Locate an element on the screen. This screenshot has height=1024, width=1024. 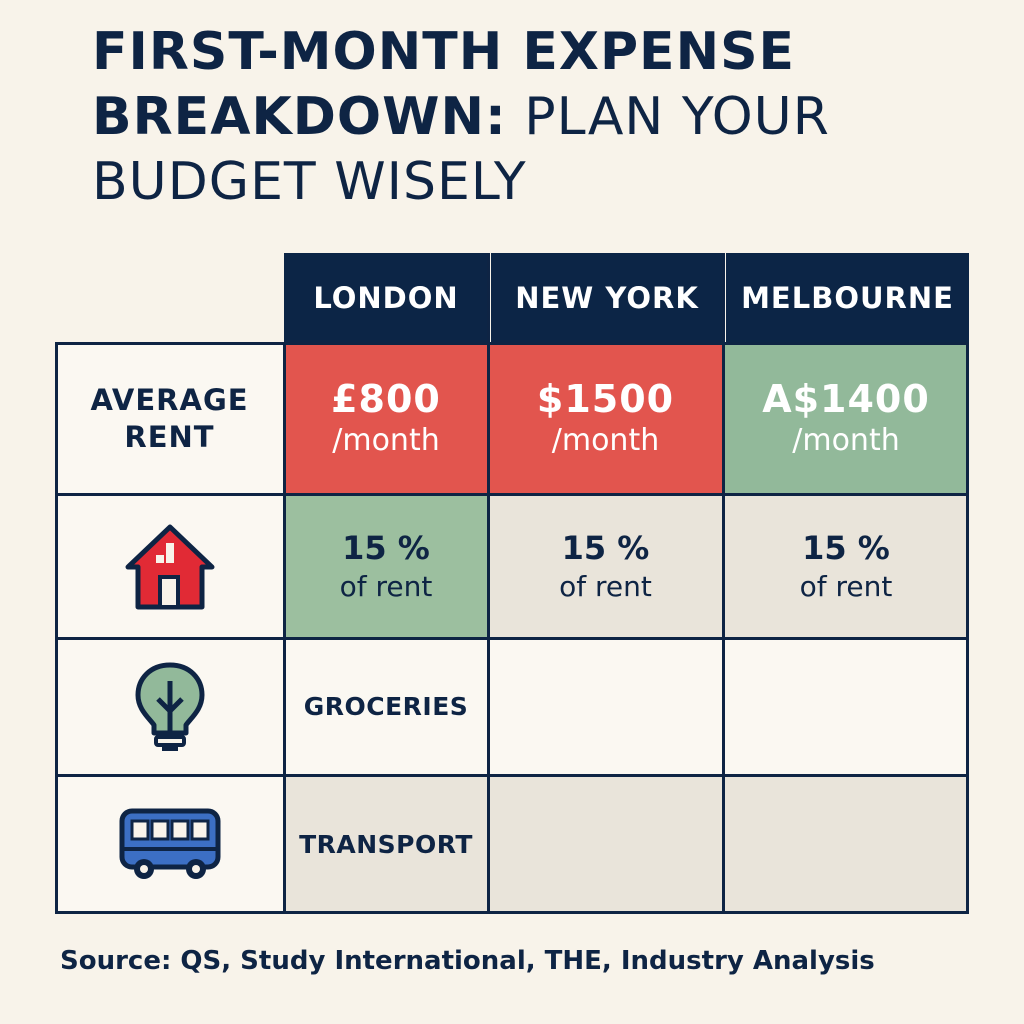
row-label-average-rent: AVERAGE RENT is located at coordinates (169, 418).